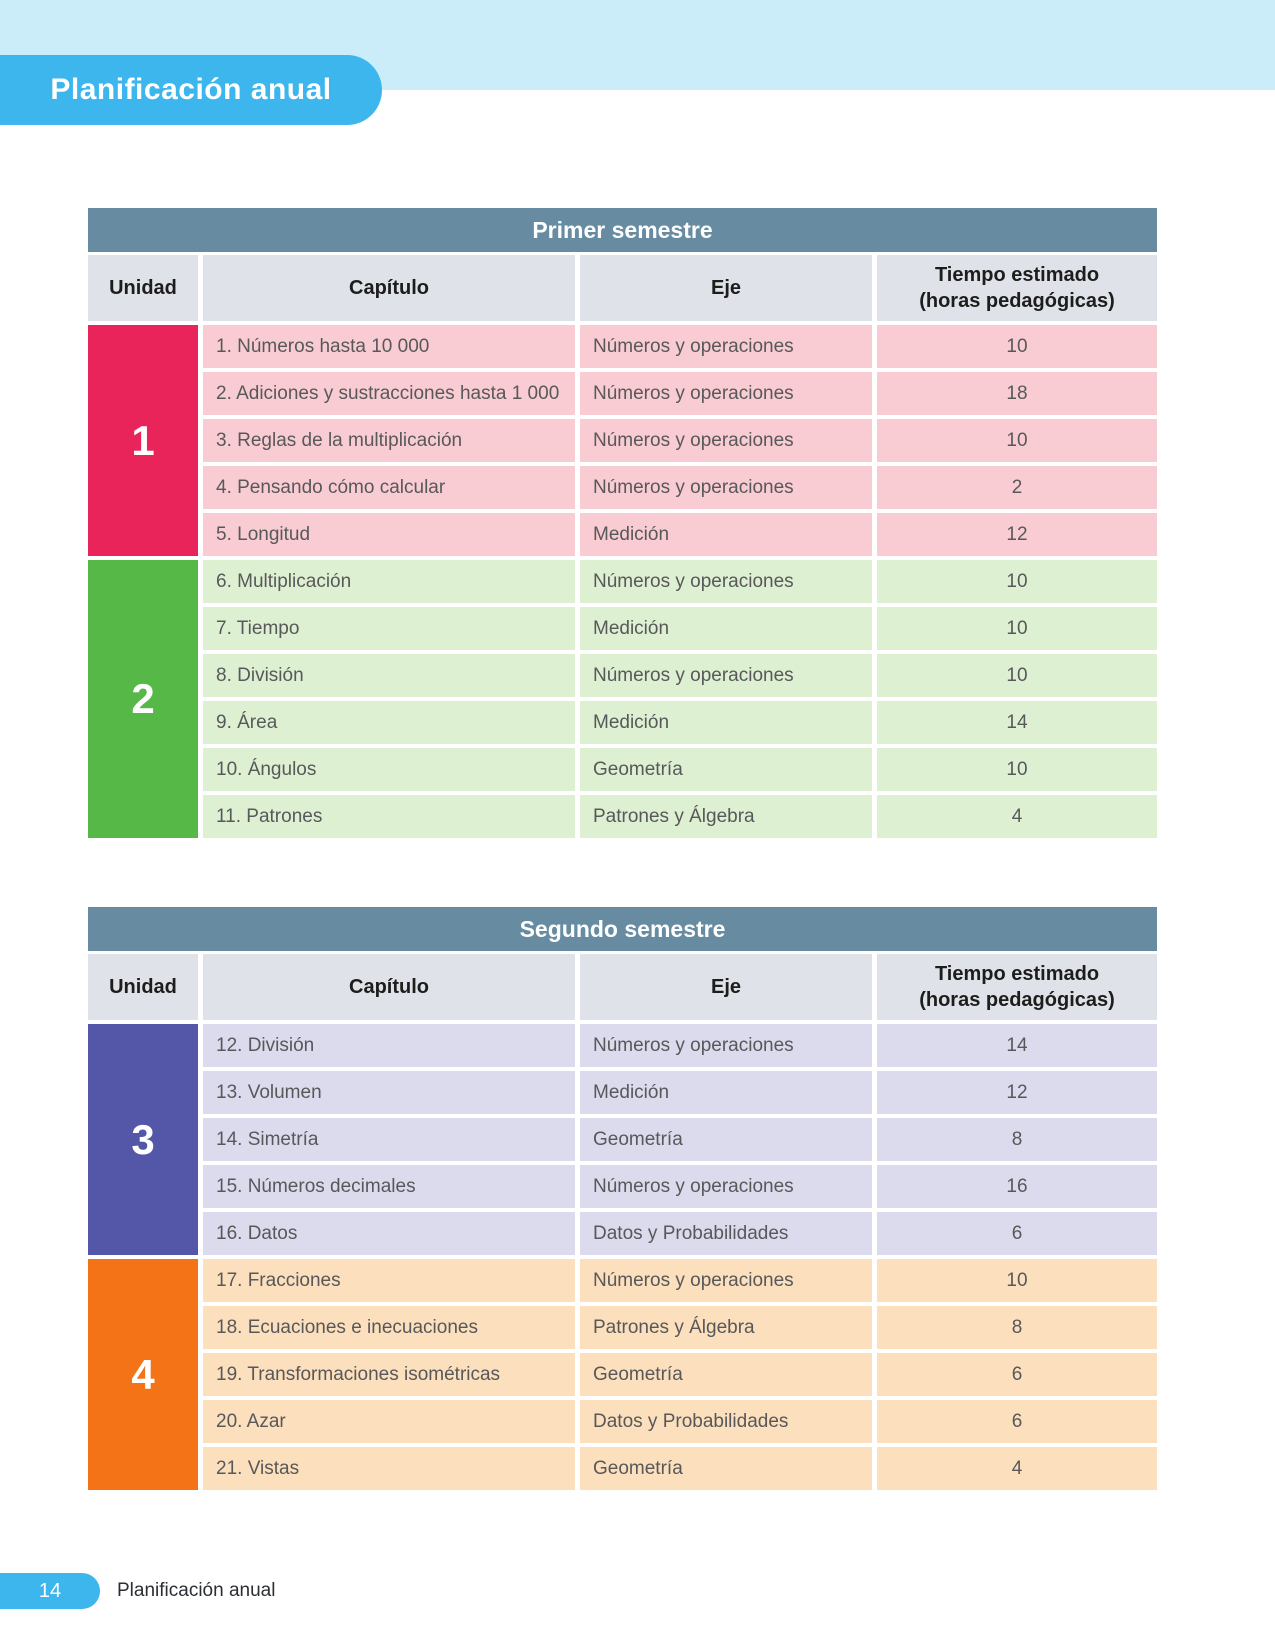 The width and height of the screenshot is (1275, 1650). I want to click on chapter-cell: 12. División, so click(389, 1045).